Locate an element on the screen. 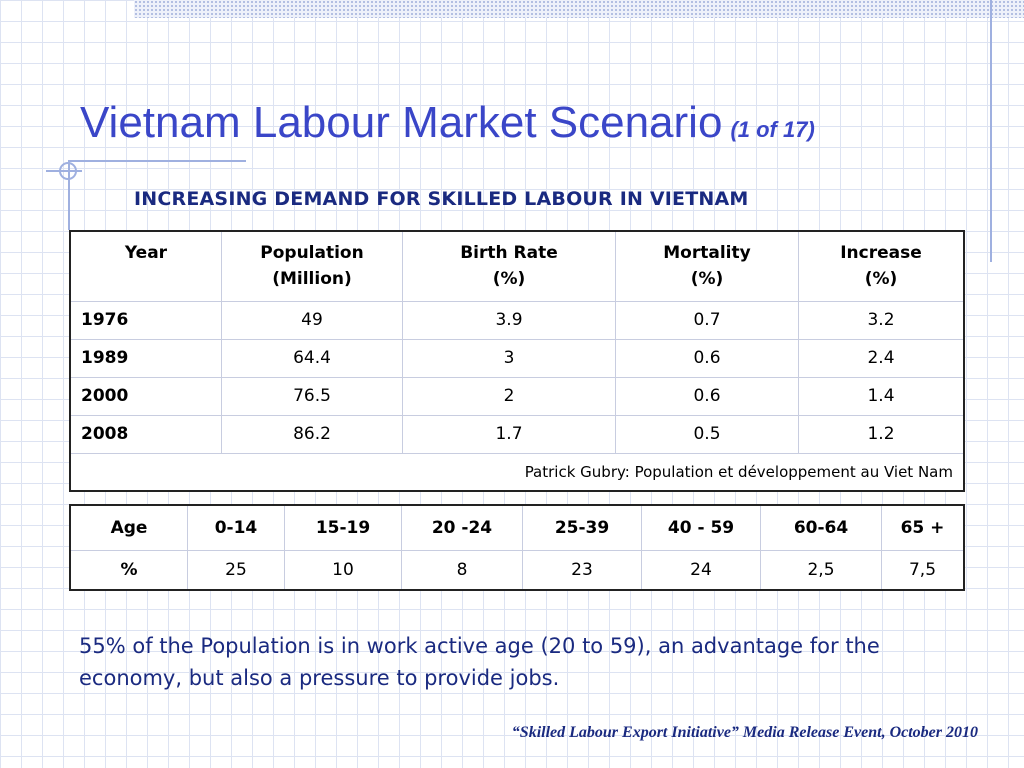 This screenshot has height=768, width=1024. table-row: 2000 76.5 2 0.6 1.4 is located at coordinates (517, 396).